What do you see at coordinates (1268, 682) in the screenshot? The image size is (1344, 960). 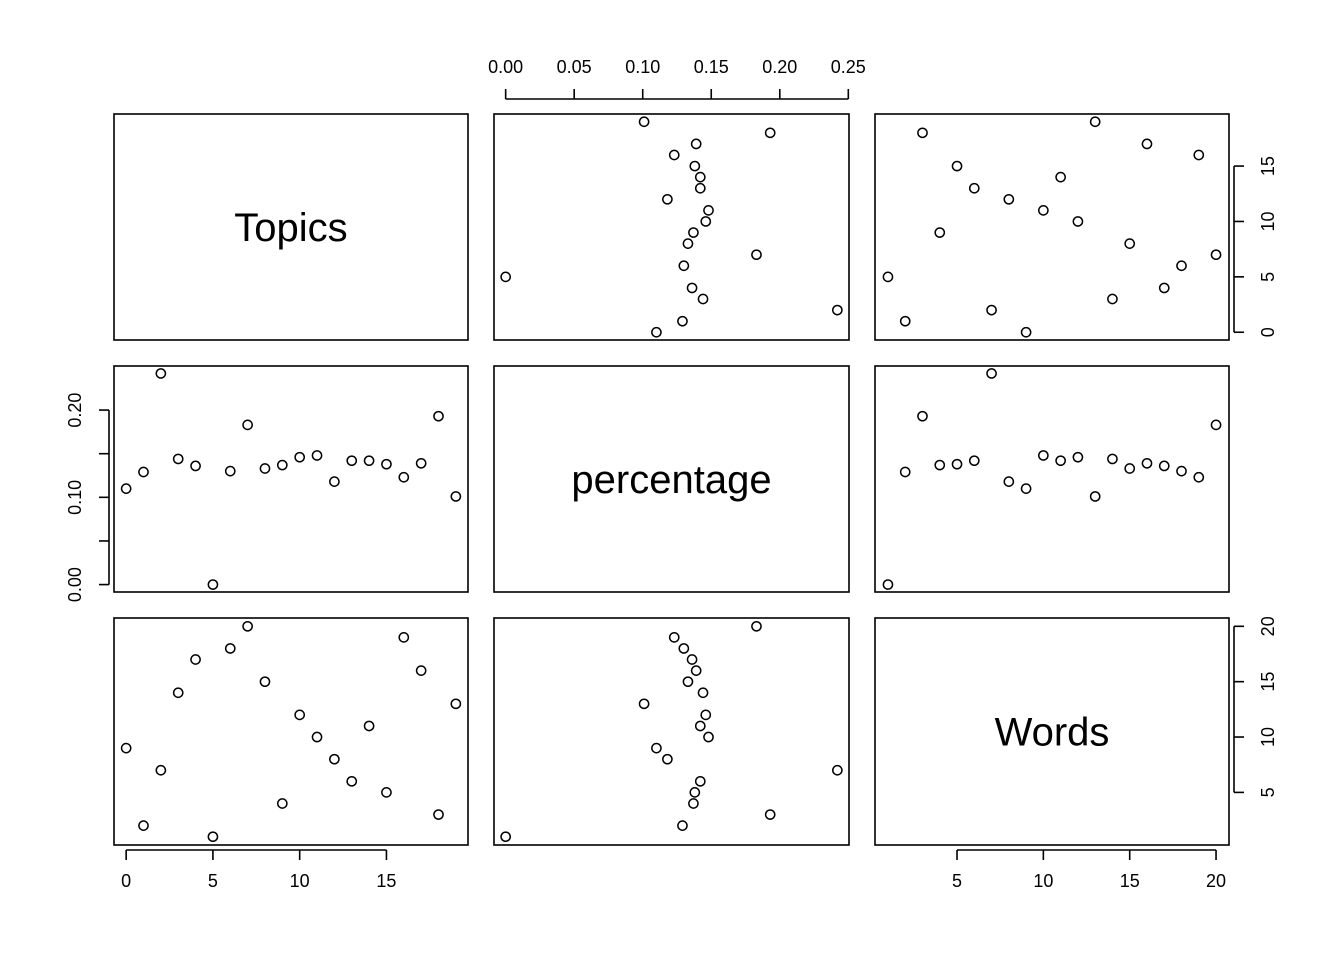 I see `tick-label-words: 15` at bounding box center [1268, 682].